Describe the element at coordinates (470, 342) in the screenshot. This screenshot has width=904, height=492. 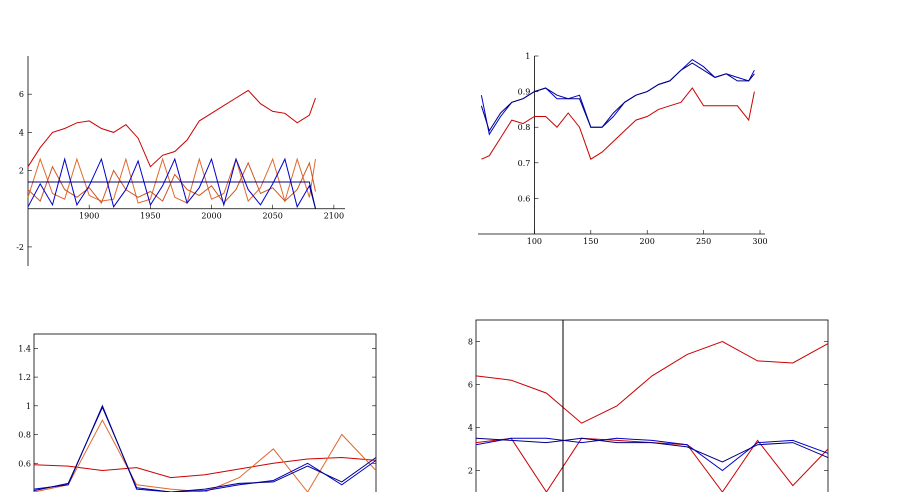
I see `y-tick-label: 8` at that location.